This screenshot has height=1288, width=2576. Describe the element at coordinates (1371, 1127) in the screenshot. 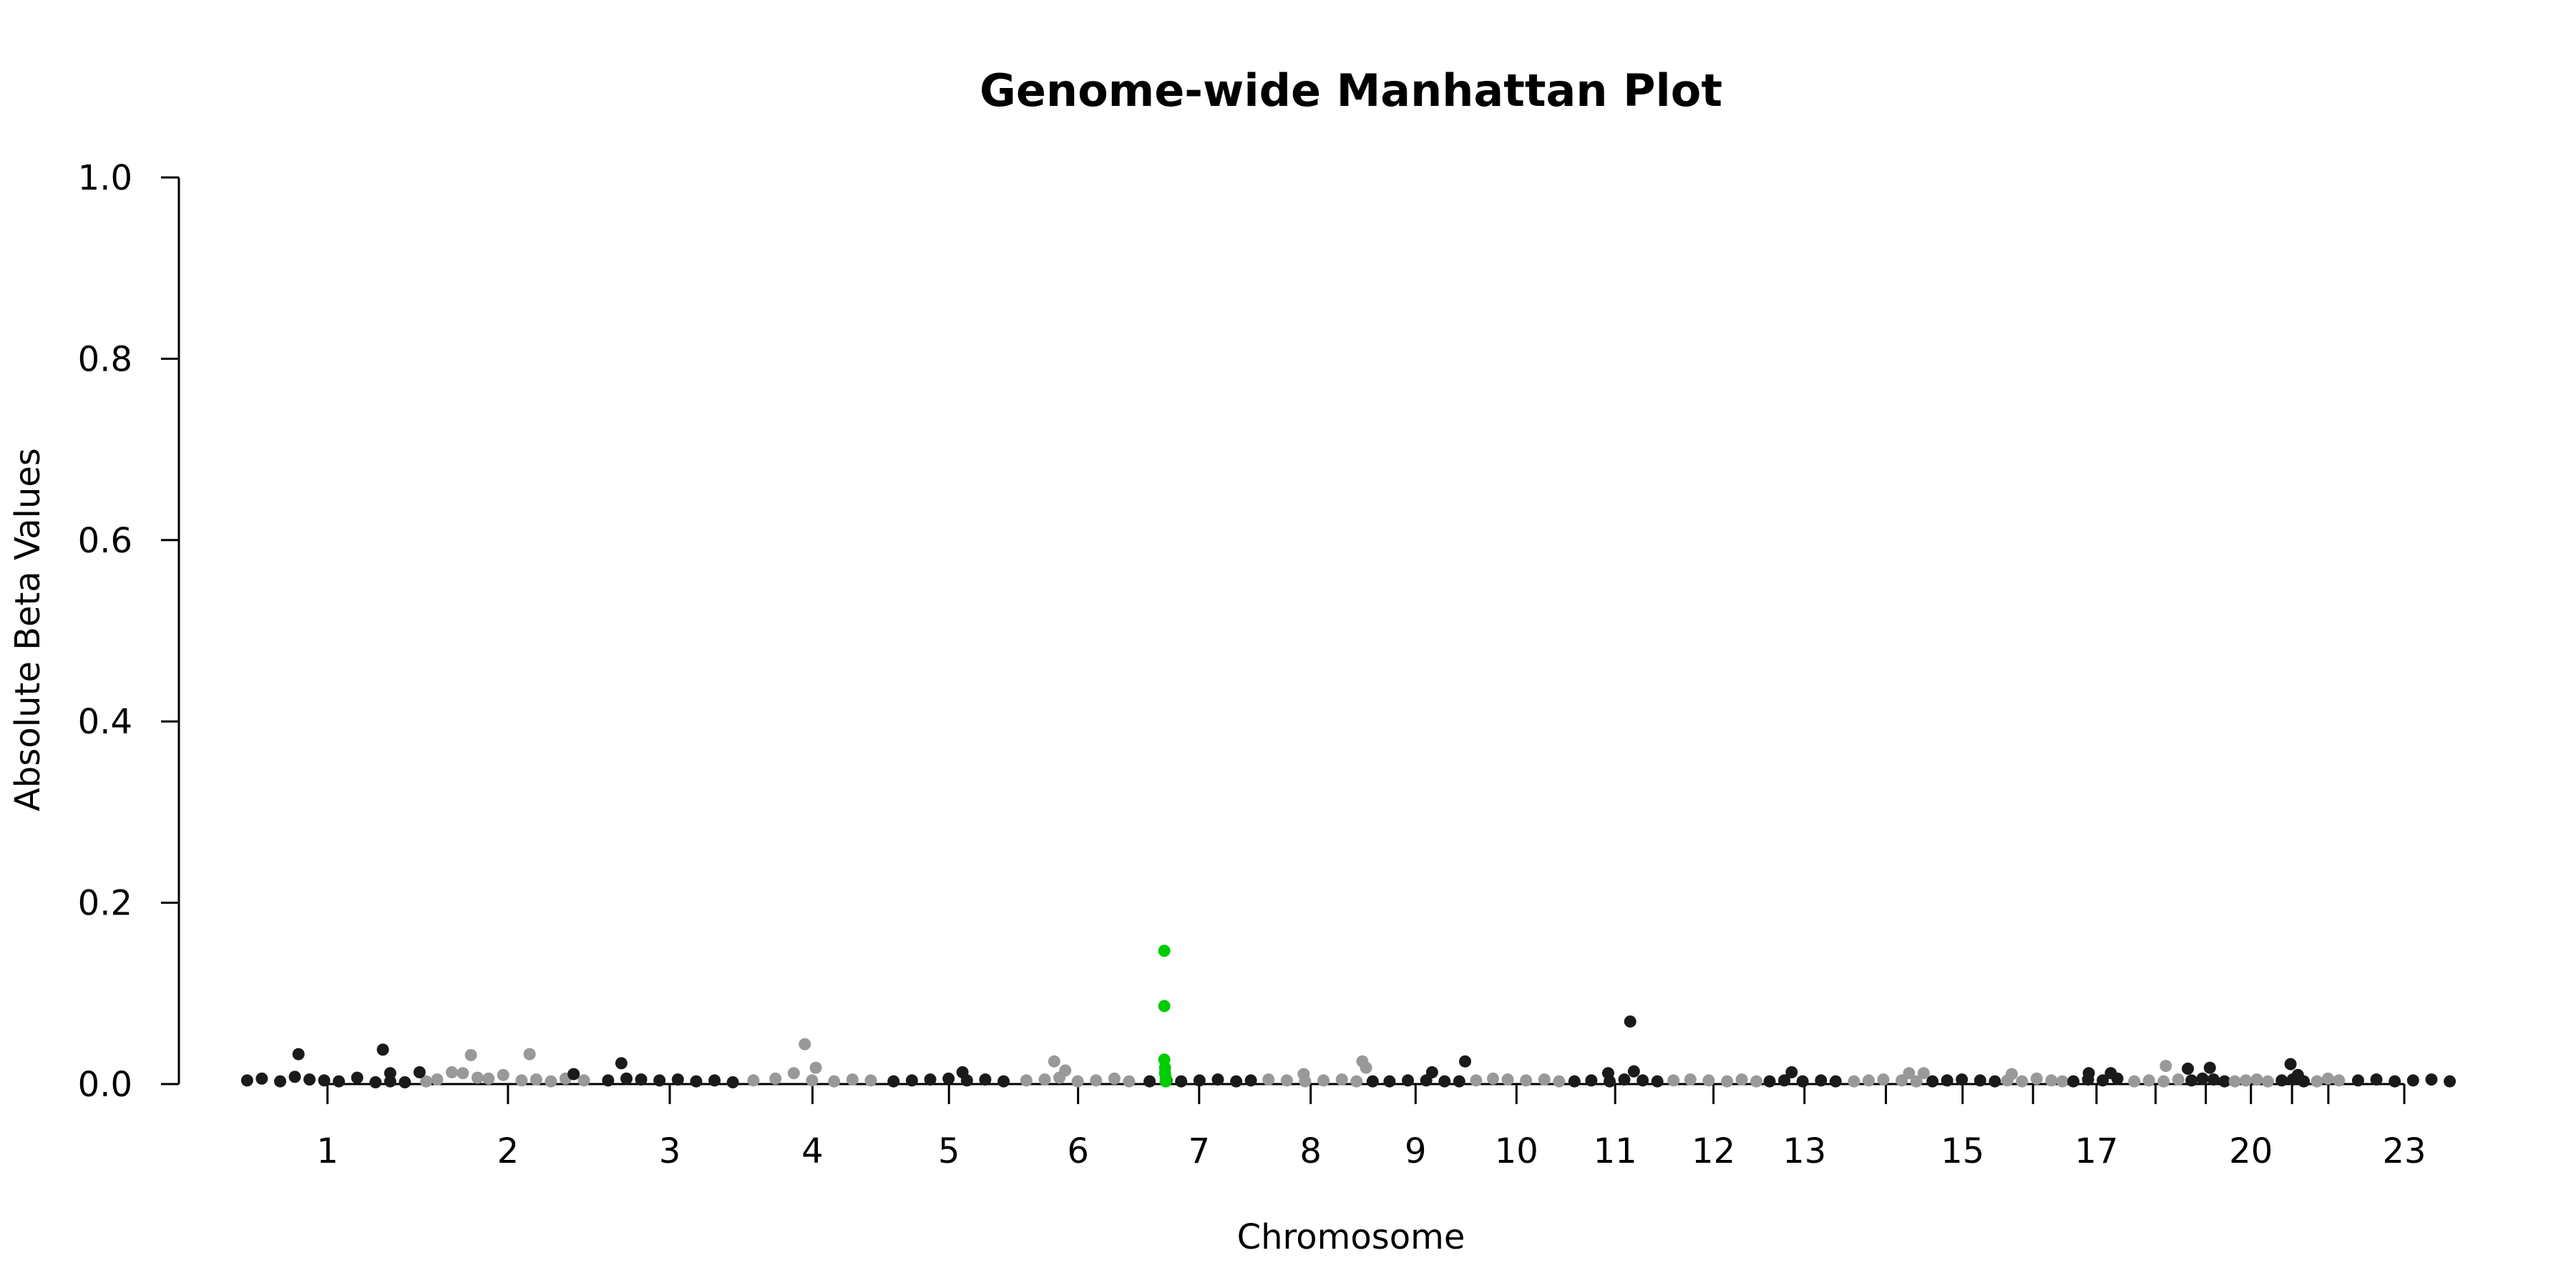

I see `x-axis: 1 2 3 4 5 6 7 8 9 10 11 12 13 15 17 20 23` at that location.